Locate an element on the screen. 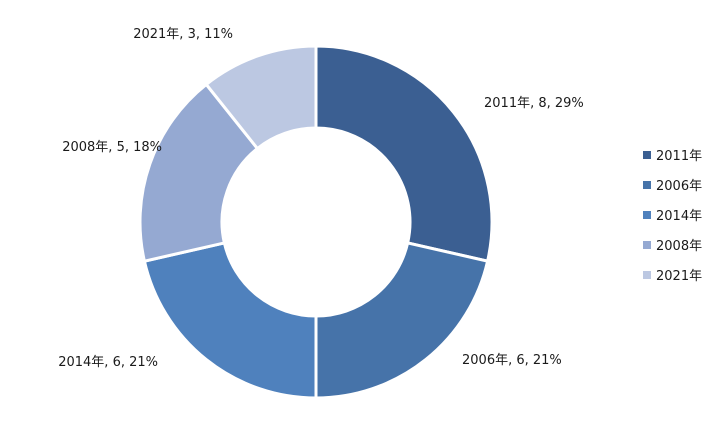  data-label-4: 2008年, 5, 18% is located at coordinates (112, 147).